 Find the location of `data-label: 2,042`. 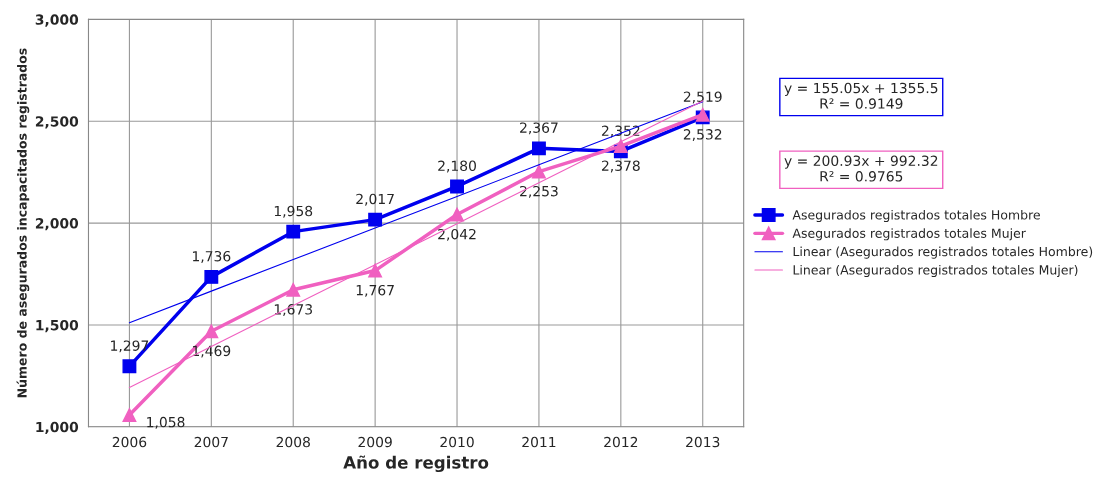

data-label: 2,042 is located at coordinates (457, 234).